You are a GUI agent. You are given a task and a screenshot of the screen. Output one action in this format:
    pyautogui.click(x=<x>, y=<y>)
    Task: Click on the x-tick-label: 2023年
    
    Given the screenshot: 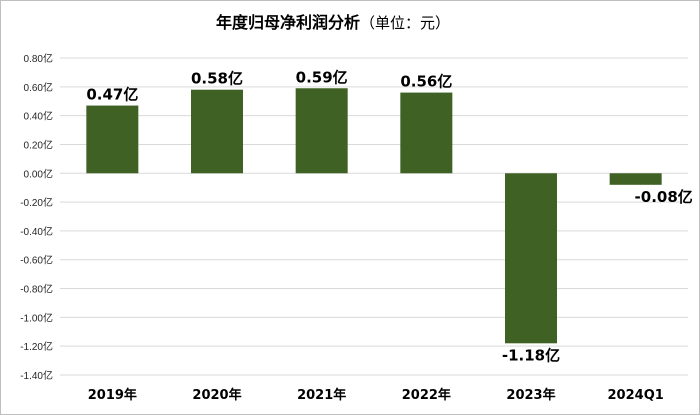 What is the action you would take?
    pyautogui.click(x=530, y=395)
    